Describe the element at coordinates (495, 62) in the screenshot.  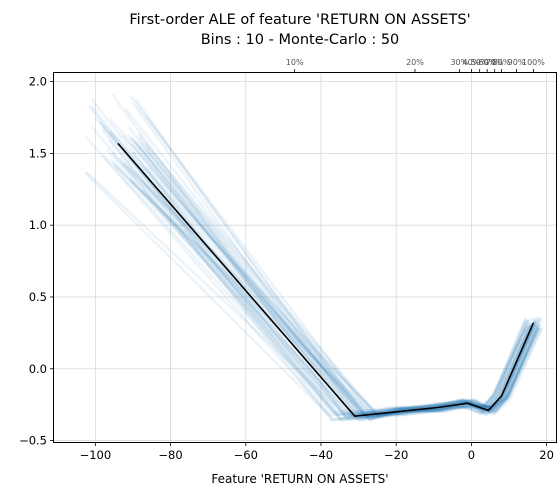
I see `decile-tick-label: 70%` at that location.